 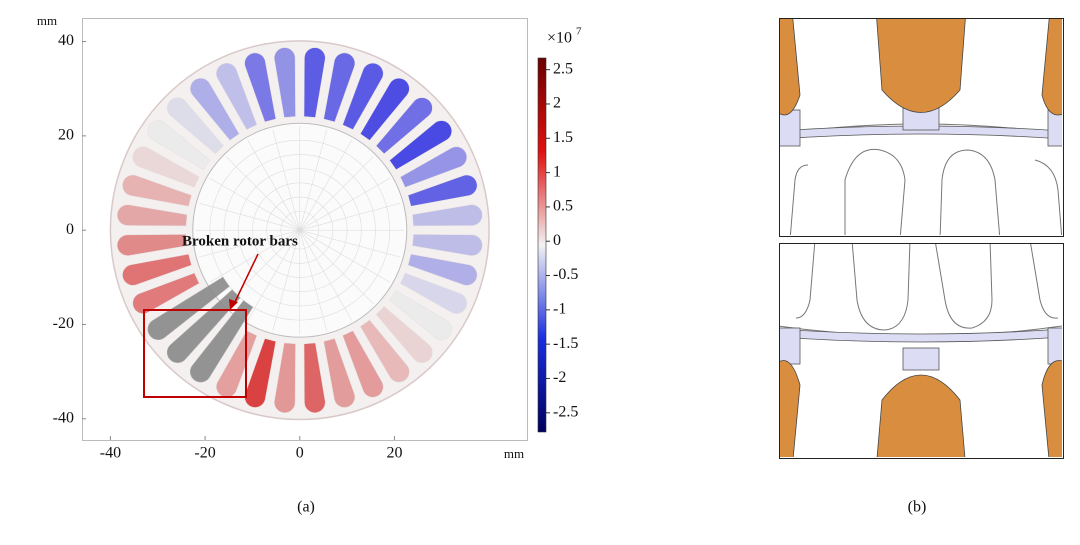 What do you see at coordinates (559, 377) in the screenshot?
I see `colorbar-tick-label: -2` at bounding box center [559, 377].